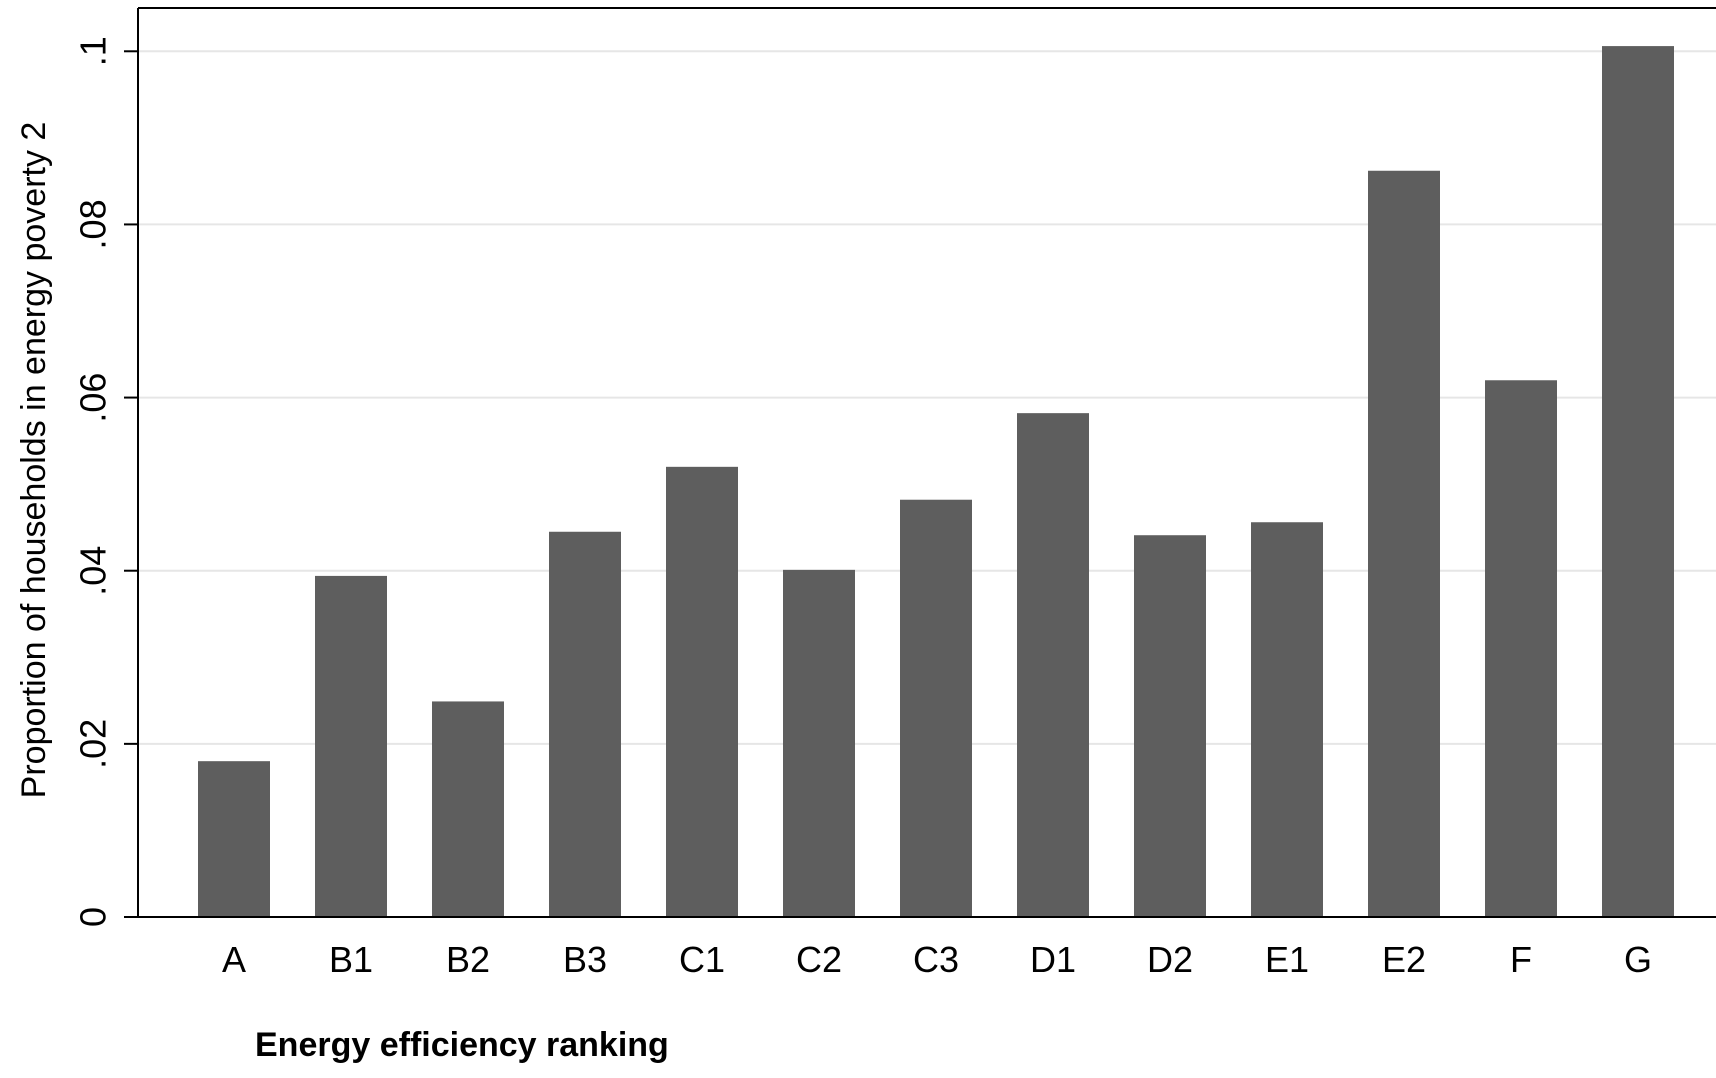 The width and height of the screenshot is (1716, 1078). Describe the element at coordinates (1287, 959) in the screenshot. I see `x-tick-label: E1` at that location.